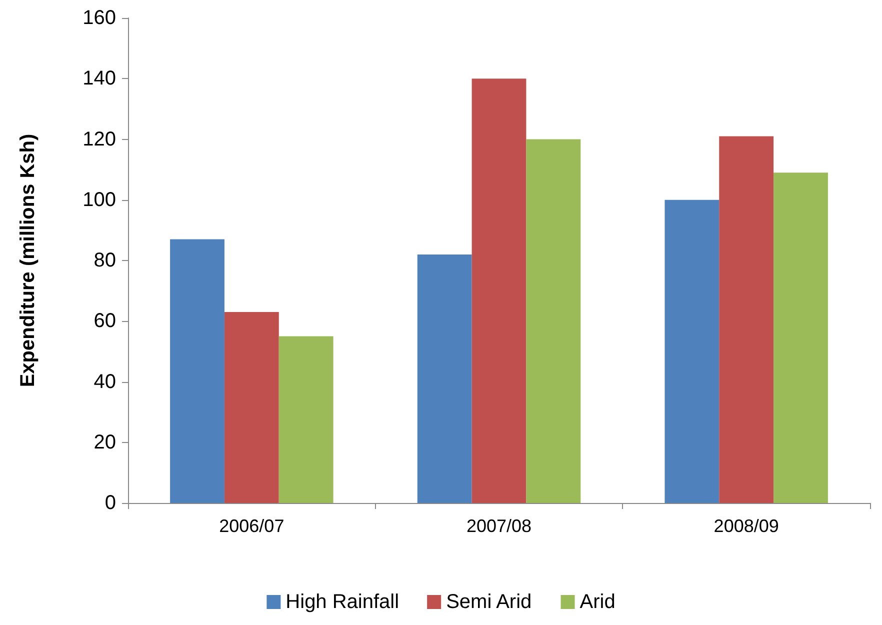  What do you see at coordinates (99, 139) in the screenshot?
I see `y-tick-label: 120` at bounding box center [99, 139].